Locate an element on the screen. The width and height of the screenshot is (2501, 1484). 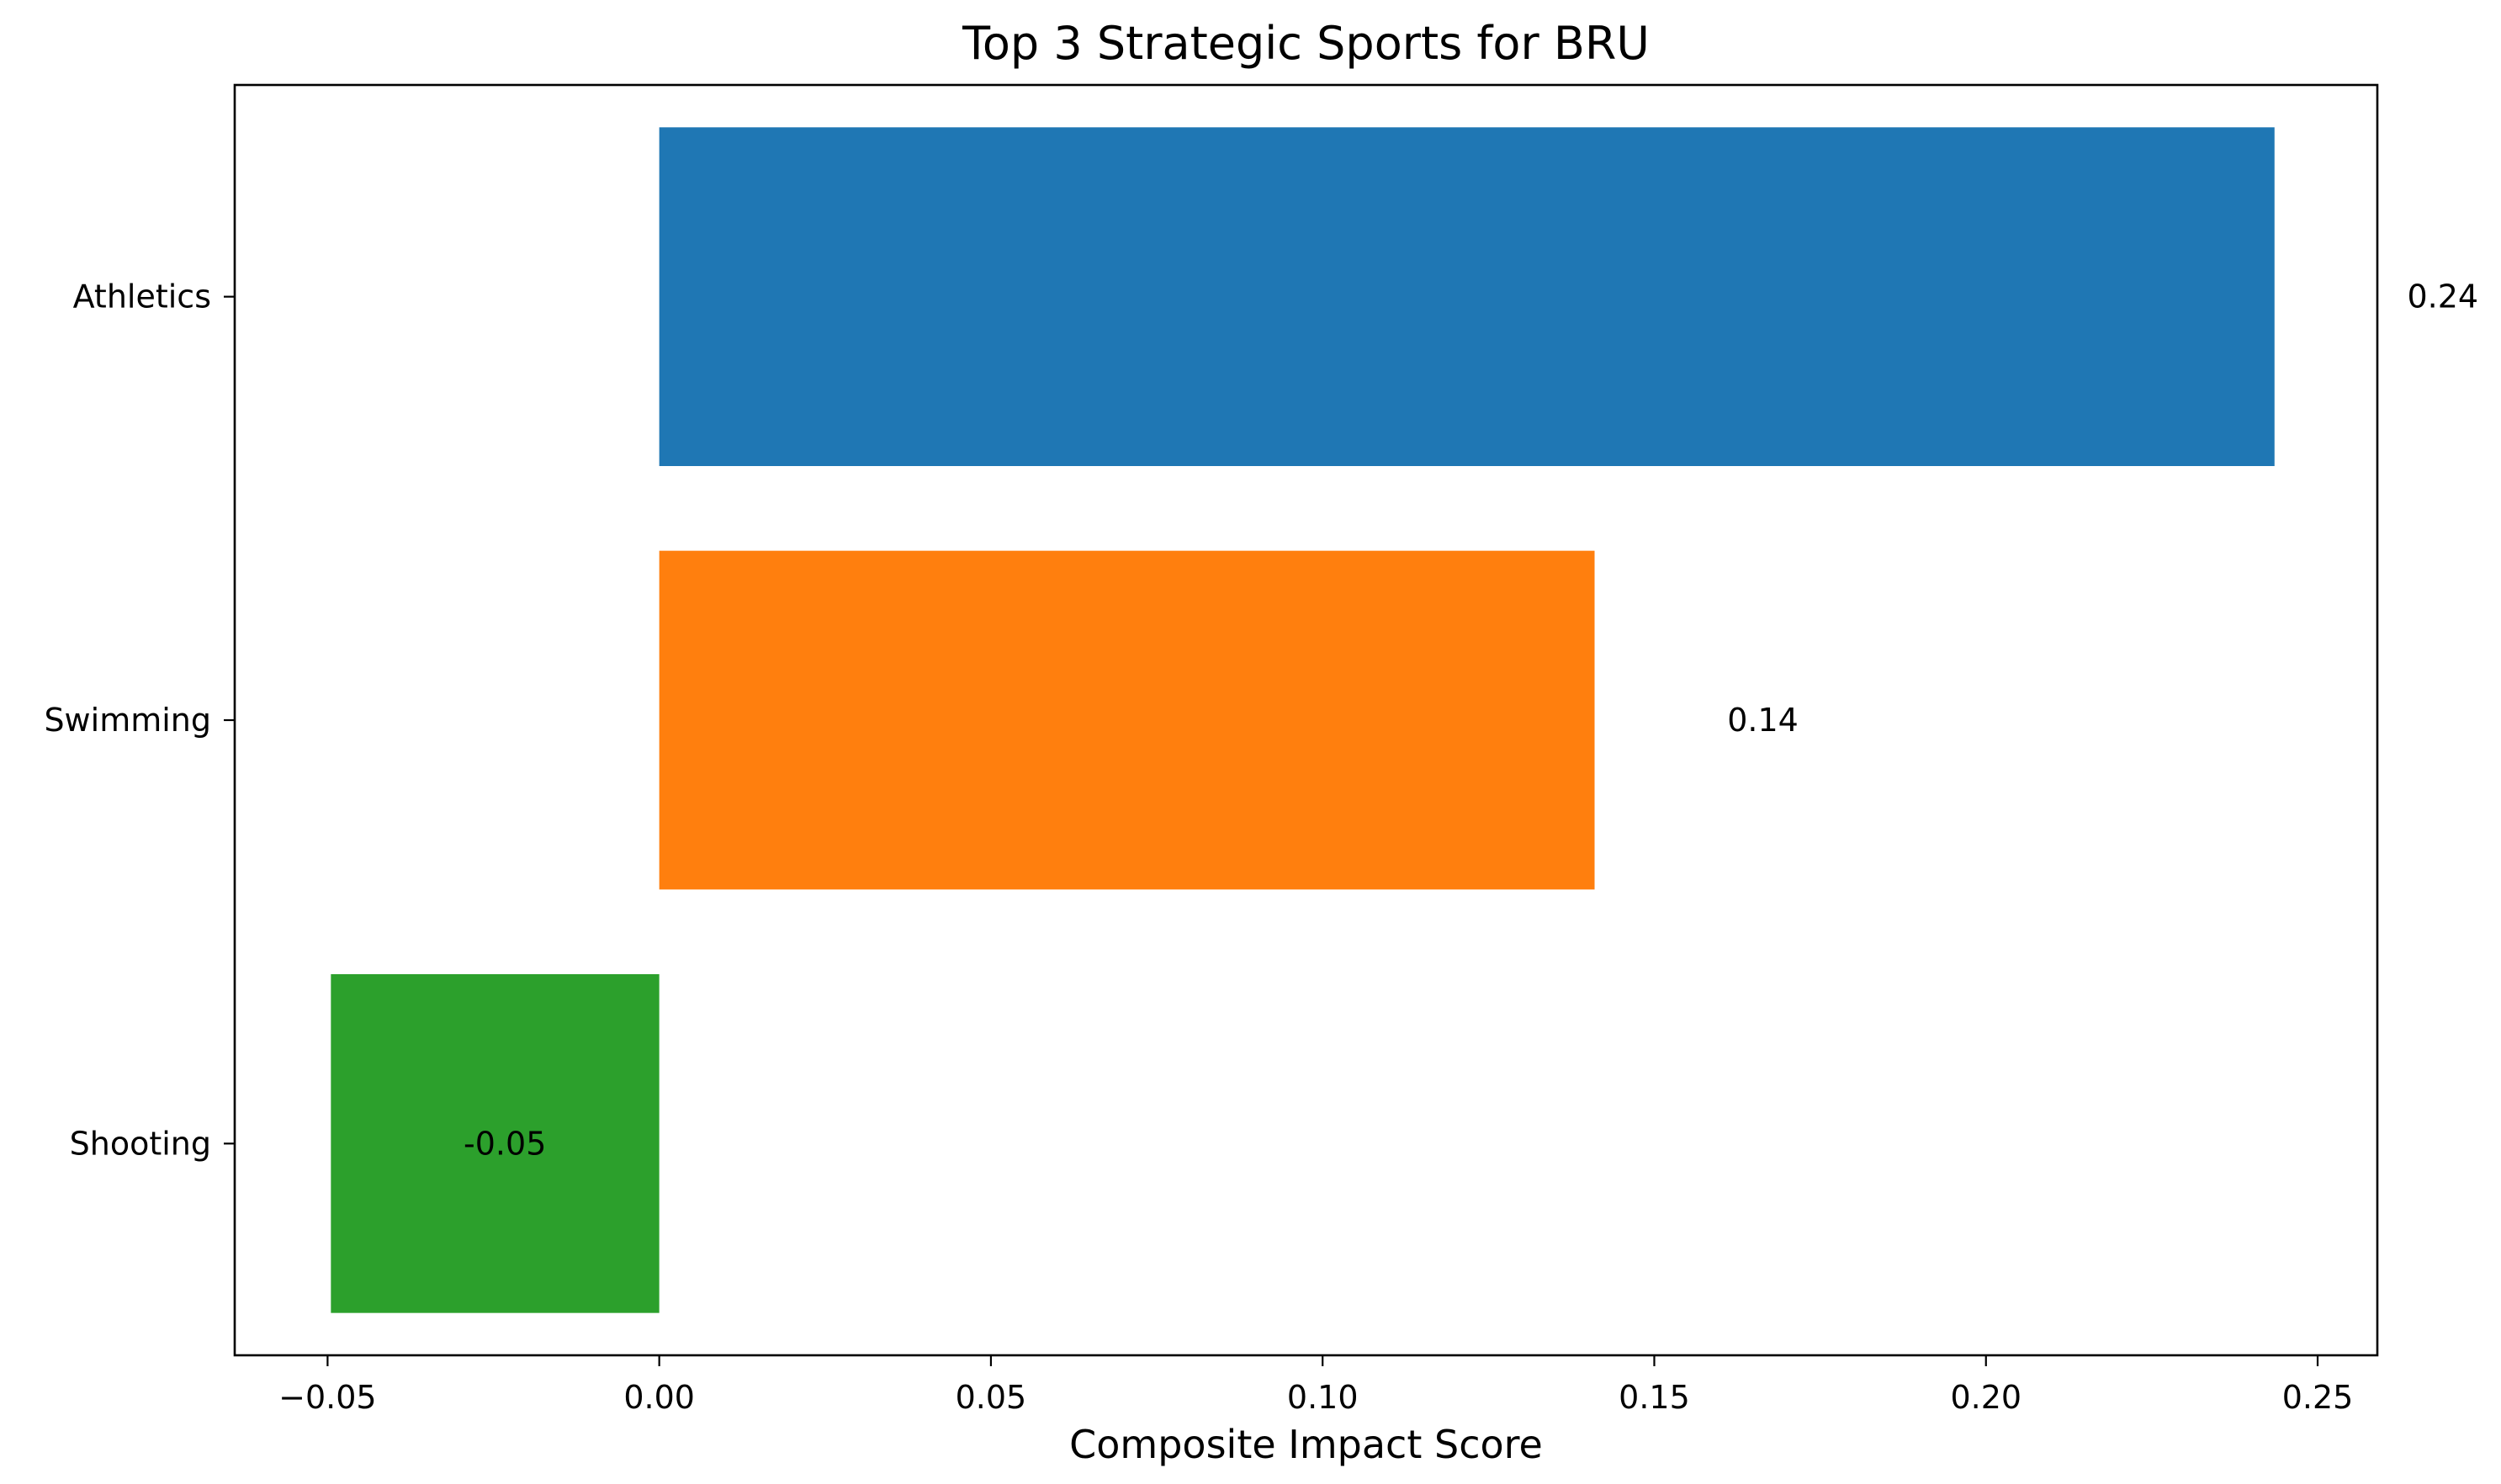
x-tick-label: 0.10 is located at coordinates (1323, 1397).